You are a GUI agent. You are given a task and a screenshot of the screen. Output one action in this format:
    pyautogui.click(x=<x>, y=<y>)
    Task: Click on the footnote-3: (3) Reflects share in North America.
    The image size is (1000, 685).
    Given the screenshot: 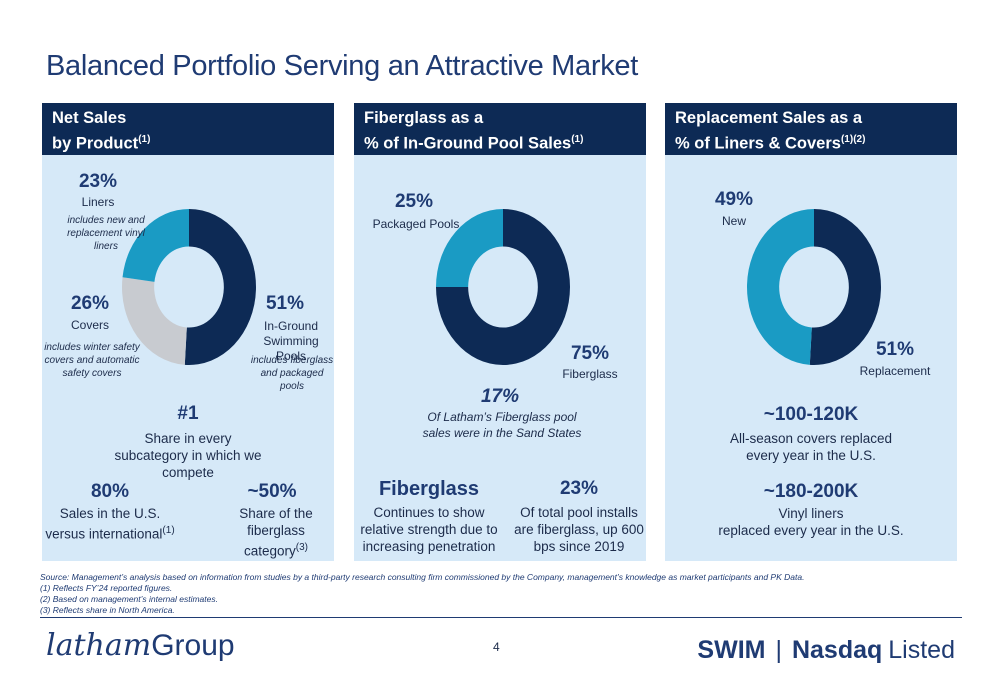 What is the action you would take?
    pyautogui.click(x=107, y=610)
    